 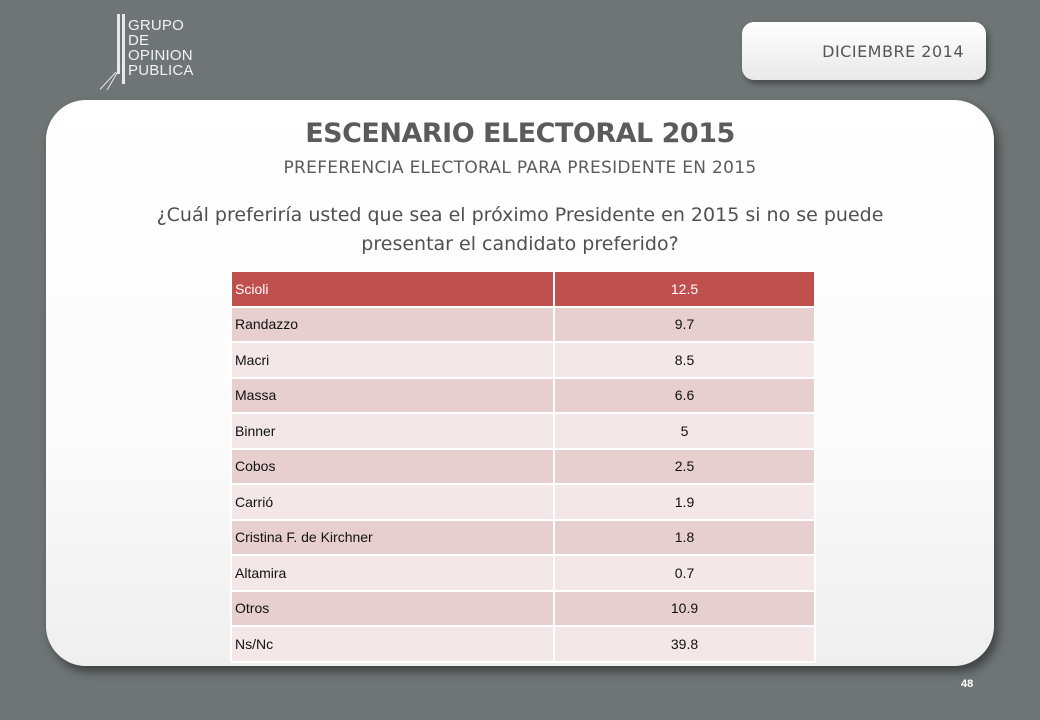 What do you see at coordinates (392, 324) in the screenshot?
I see `candidate-name-cell: Randazzo` at bounding box center [392, 324].